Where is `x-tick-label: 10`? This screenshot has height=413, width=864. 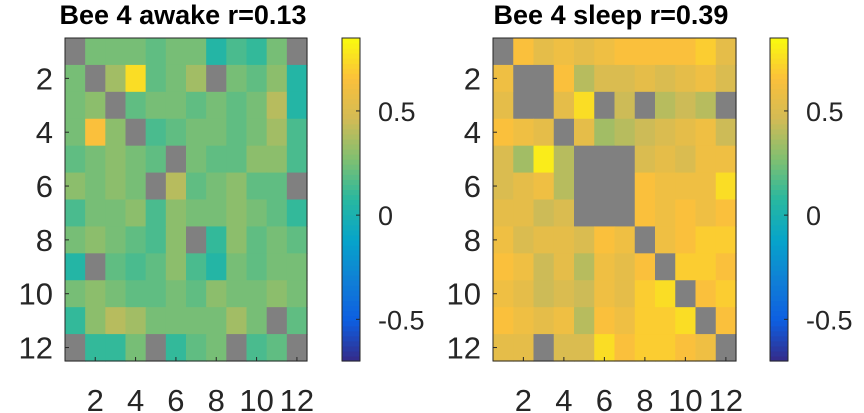 x-tick-label: 10 is located at coordinates (256, 398).